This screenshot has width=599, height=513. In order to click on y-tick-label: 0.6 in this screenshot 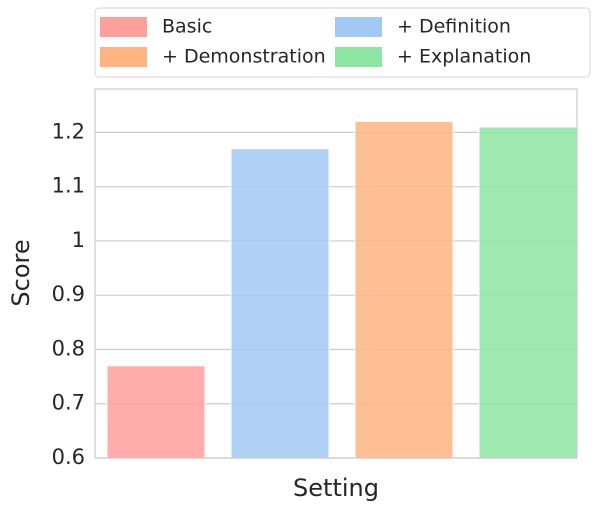, I will do `click(68, 457)`.